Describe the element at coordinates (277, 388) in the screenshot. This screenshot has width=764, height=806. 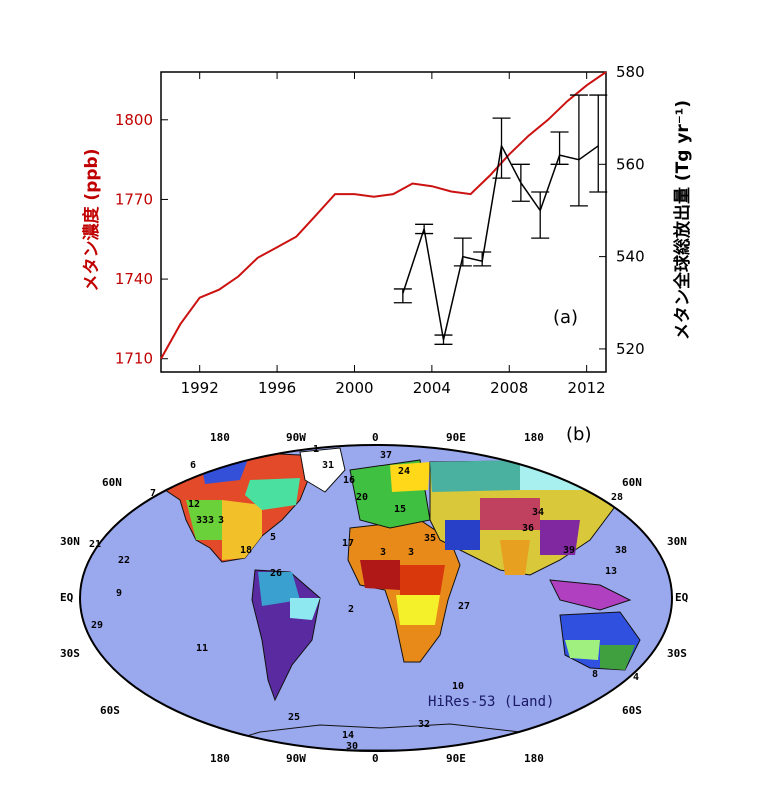
I see `x-tick-label: 1996` at that location.